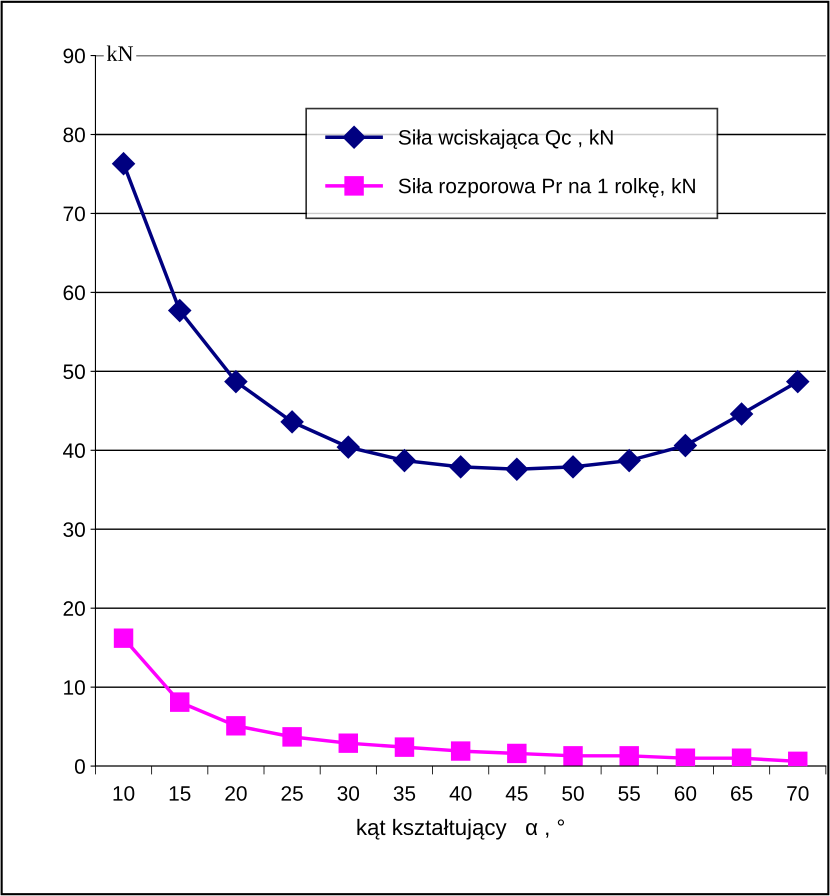 The width and height of the screenshot is (830, 896). What do you see at coordinates (629, 793) in the screenshot?
I see `x-tick-label: 55` at bounding box center [629, 793].